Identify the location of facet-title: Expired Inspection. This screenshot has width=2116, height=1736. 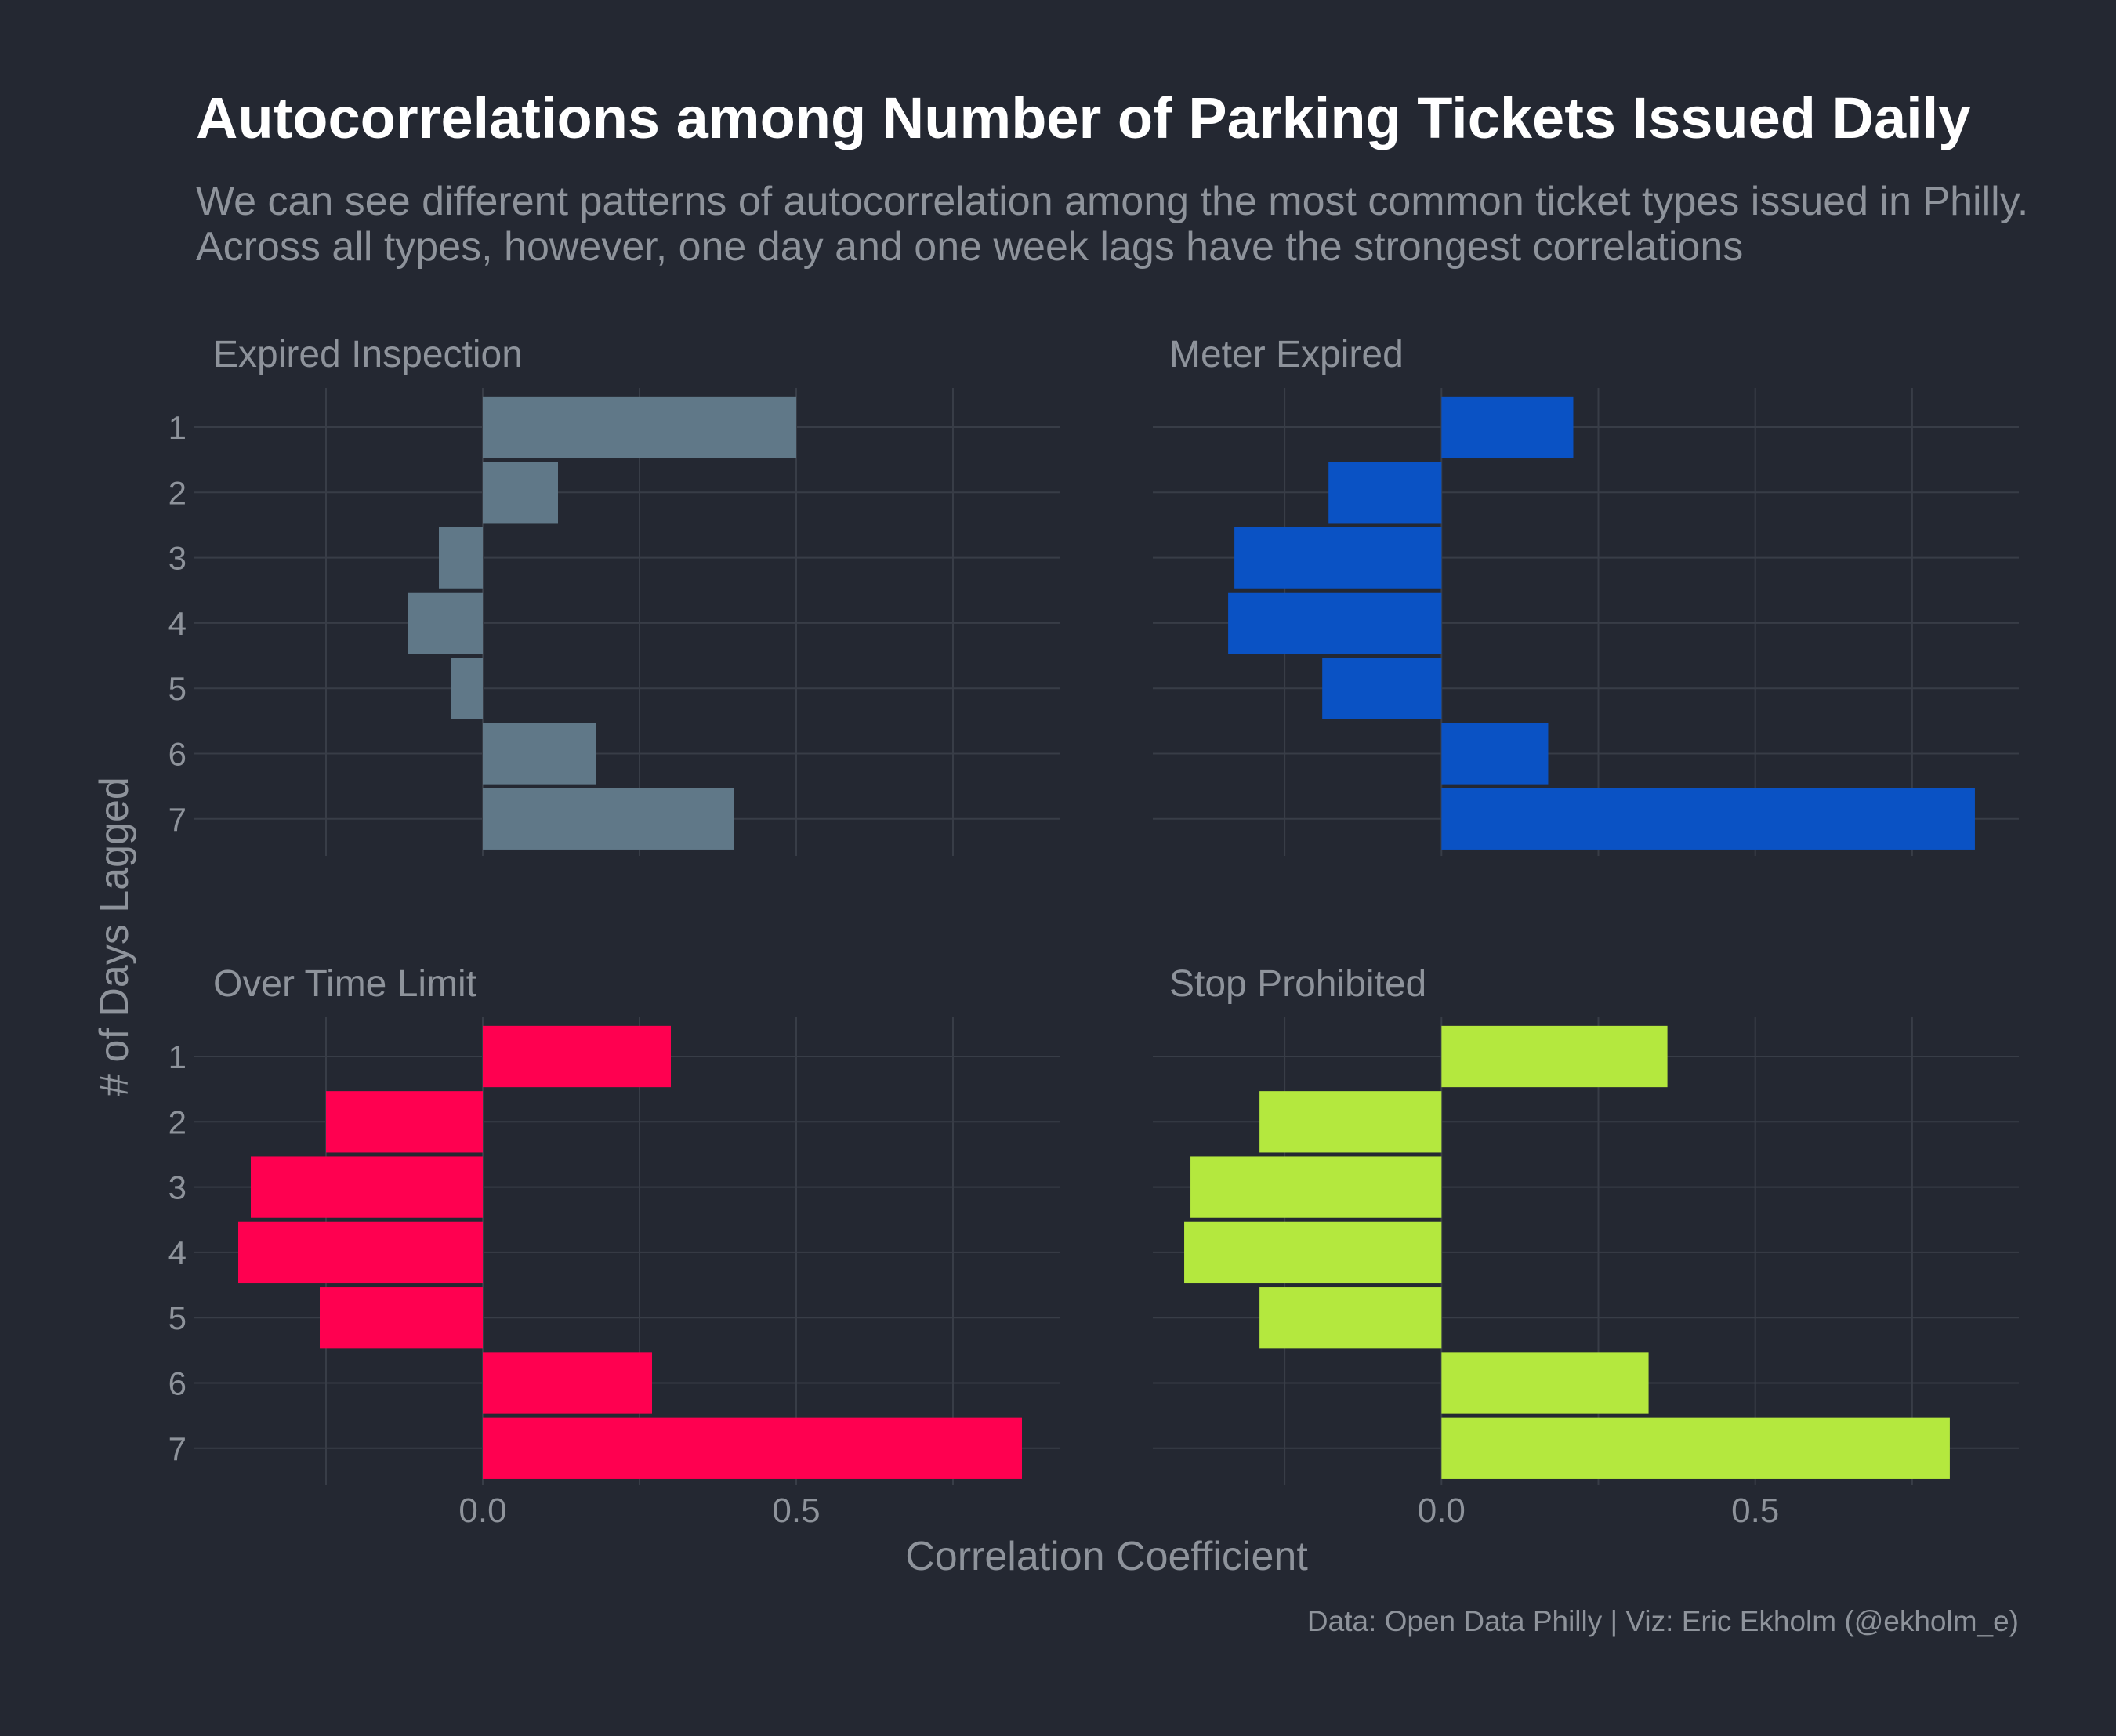
(368, 354).